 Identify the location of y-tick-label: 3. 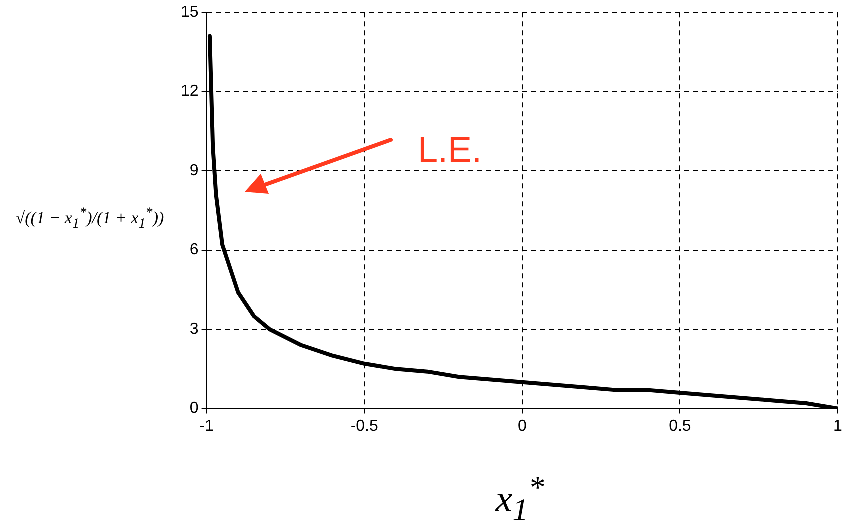
(194, 329).